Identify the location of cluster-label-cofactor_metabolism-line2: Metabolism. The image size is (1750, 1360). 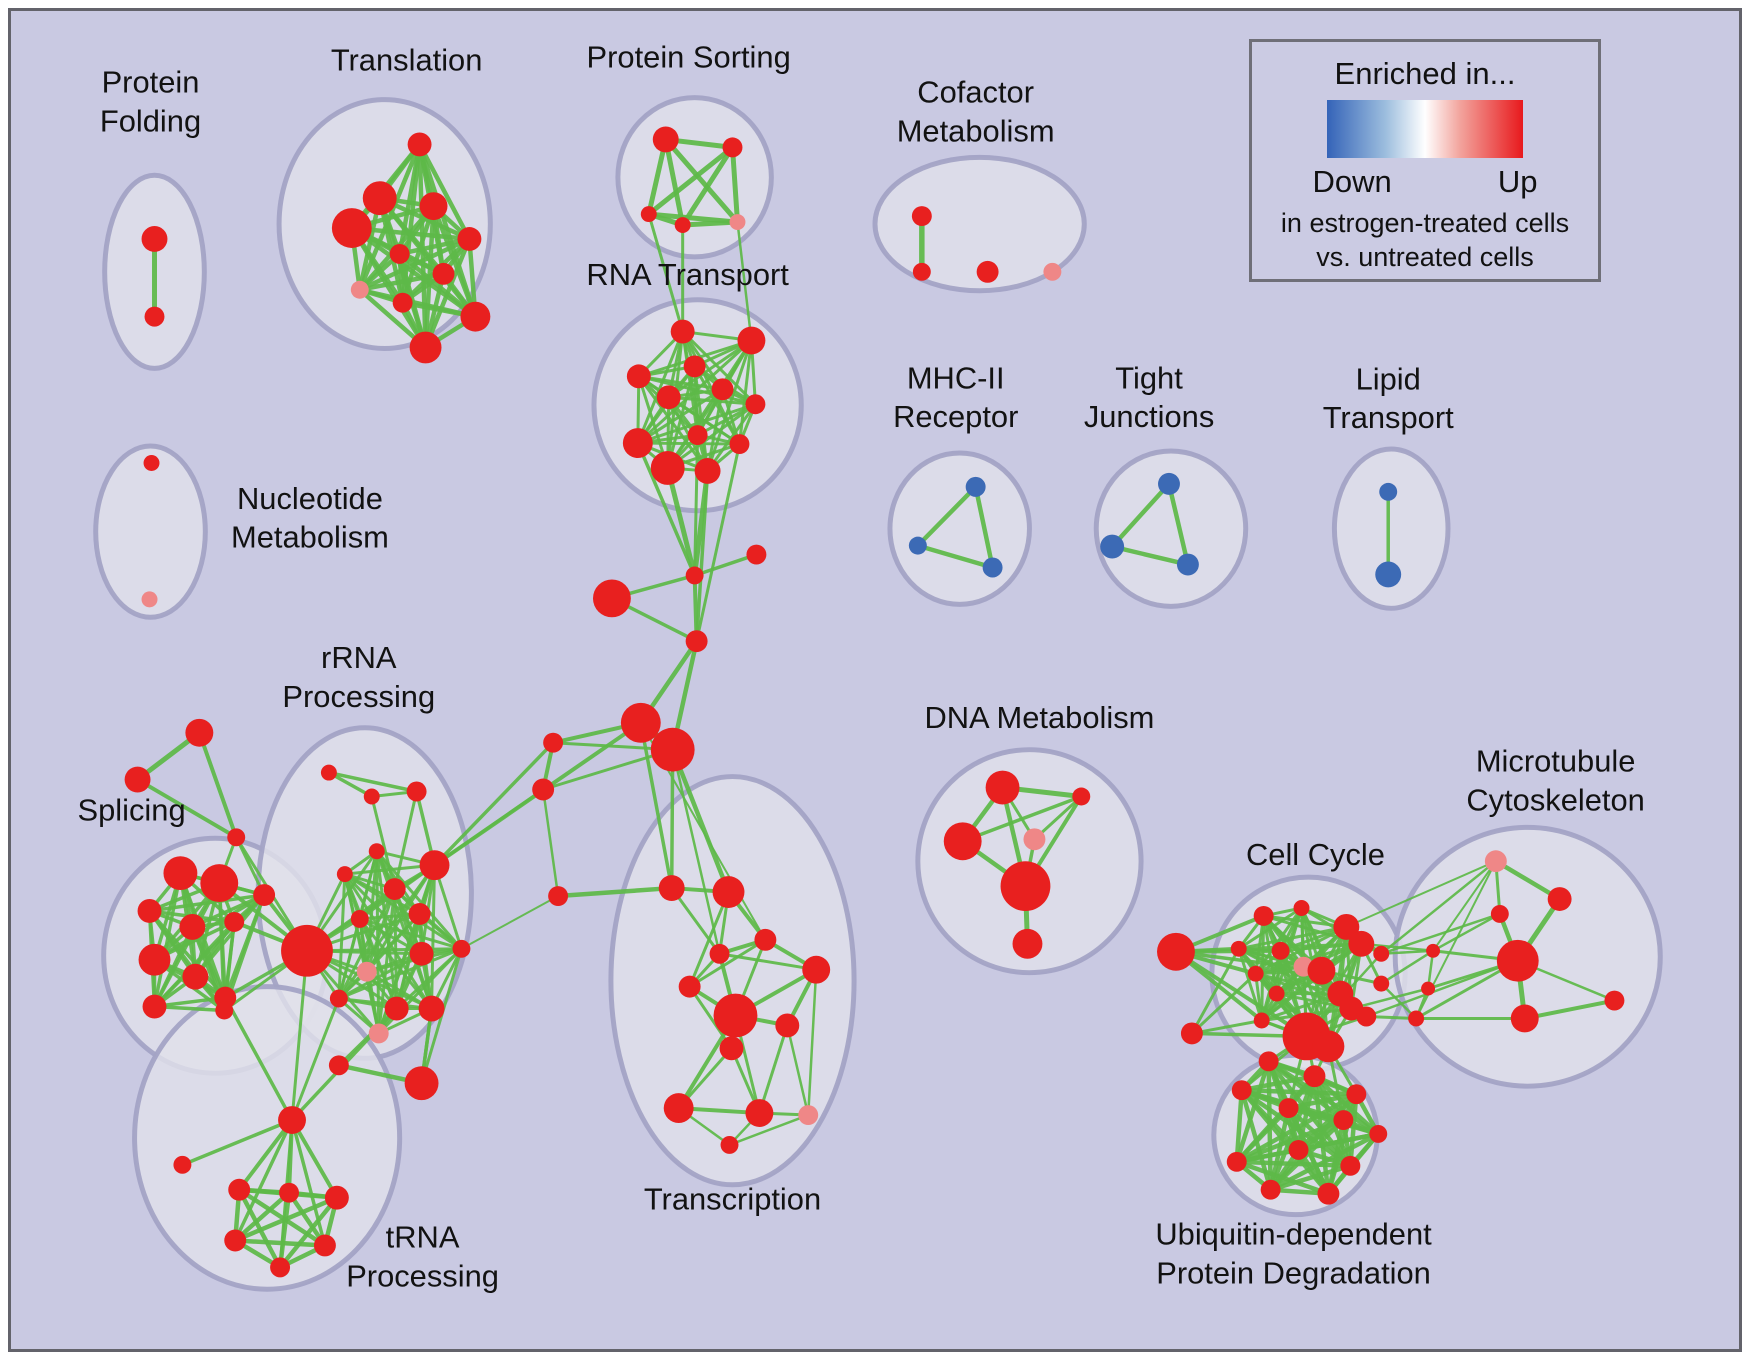
(976, 130).